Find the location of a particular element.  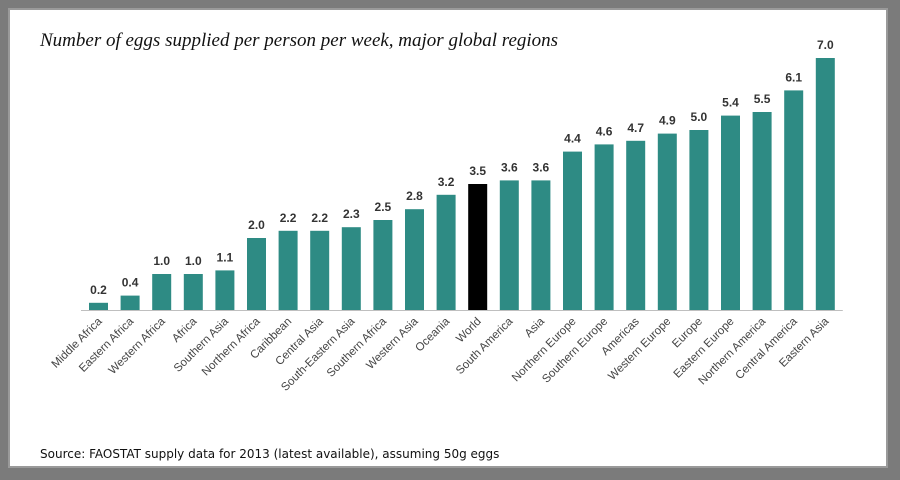

category-label: World is located at coordinates (469, 331).